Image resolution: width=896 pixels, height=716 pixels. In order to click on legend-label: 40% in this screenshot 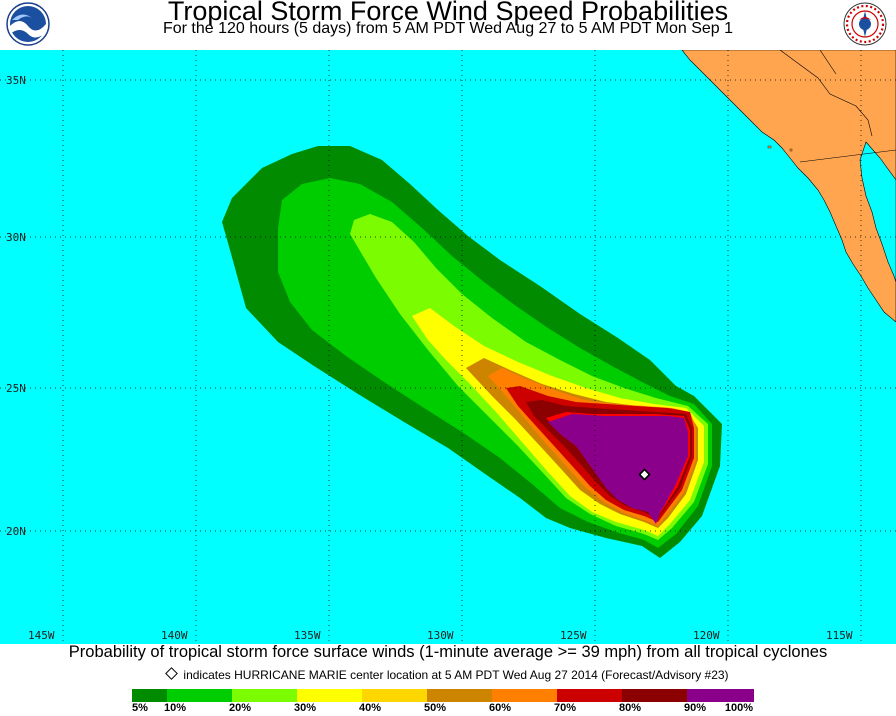, I will do `click(370, 708)`.